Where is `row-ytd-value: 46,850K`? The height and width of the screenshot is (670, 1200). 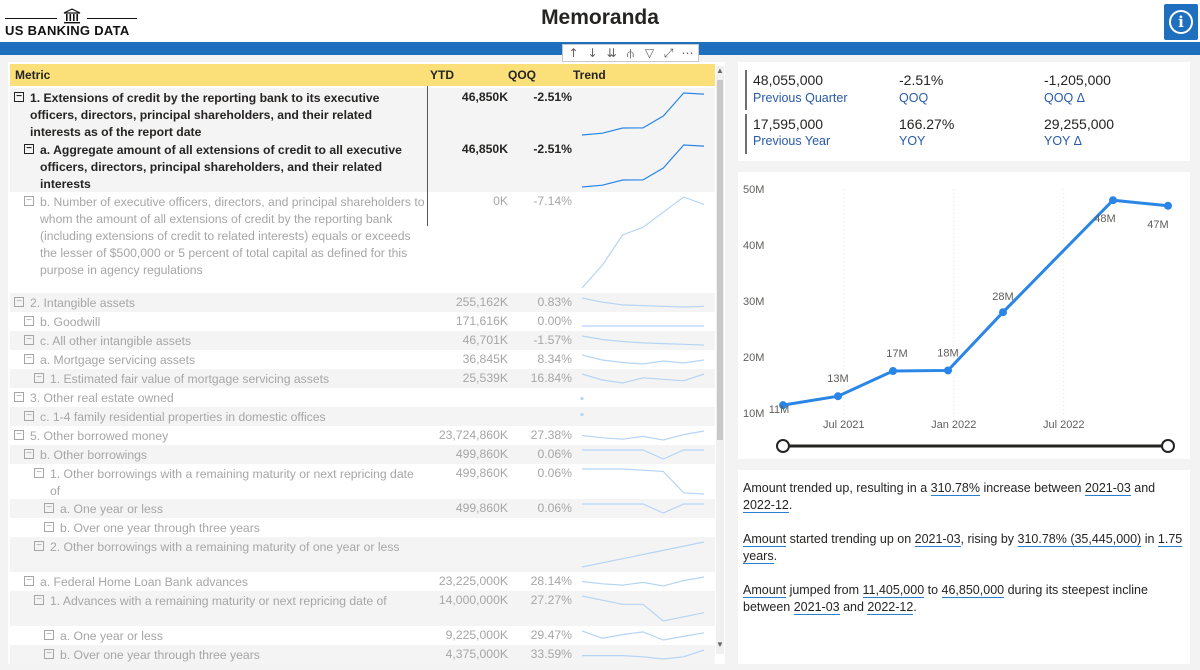
row-ytd-value: 46,850K is located at coordinates (484, 97).